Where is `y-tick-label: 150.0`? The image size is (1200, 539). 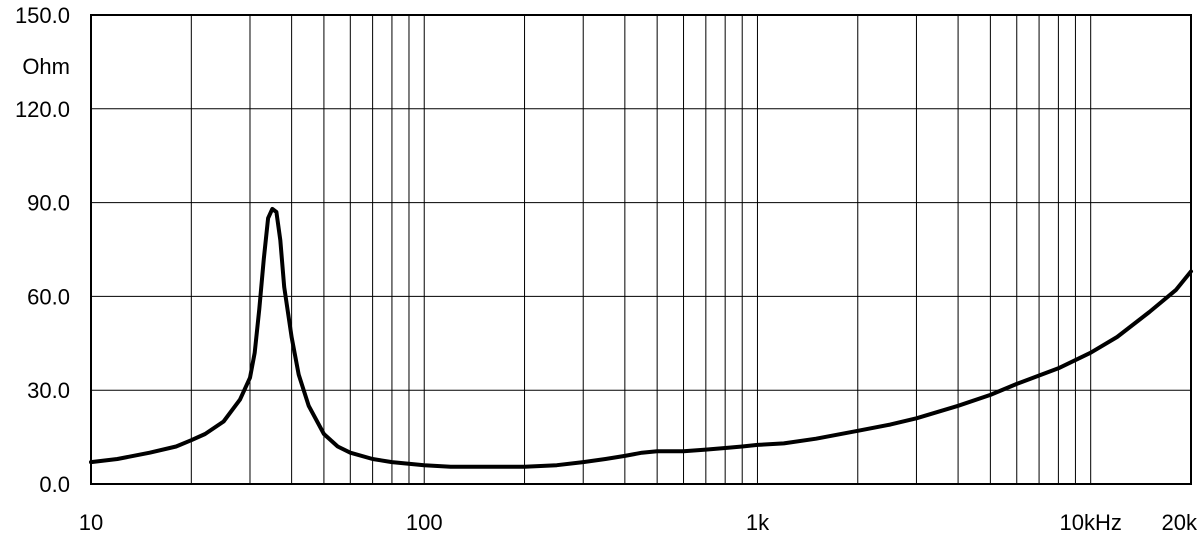
y-tick-label: 150.0 is located at coordinates (42, 15).